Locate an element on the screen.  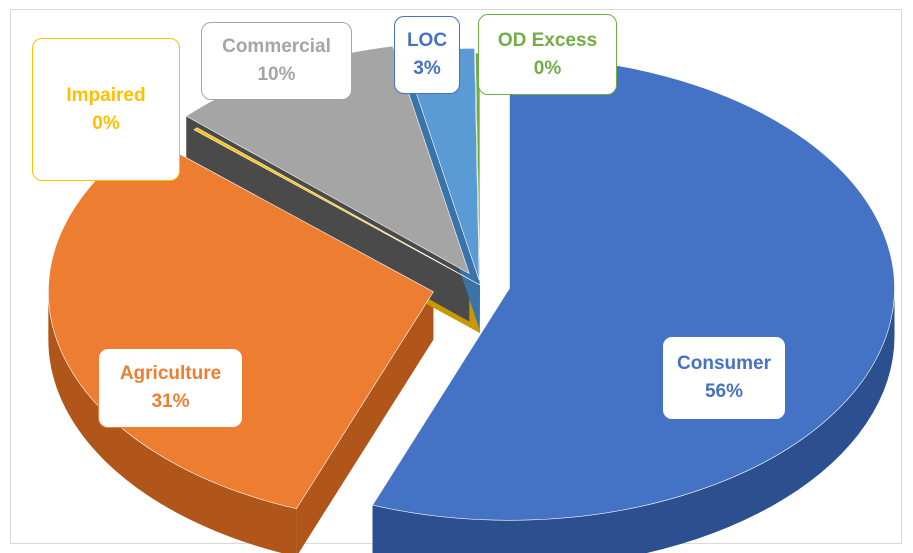
data-label-agriculture: Agriculture 31% is located at coordinates (170, 388).